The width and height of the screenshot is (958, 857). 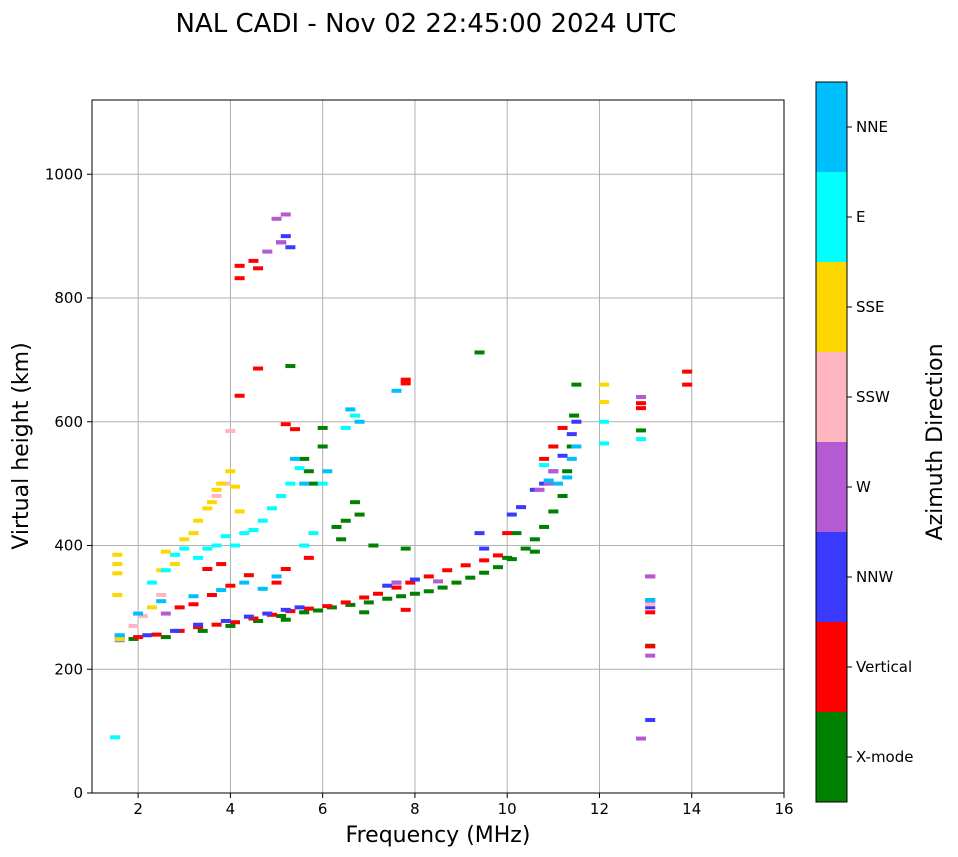 I want to click on colorbar-title: Azimuth Direction, so click(x=935, y=441).